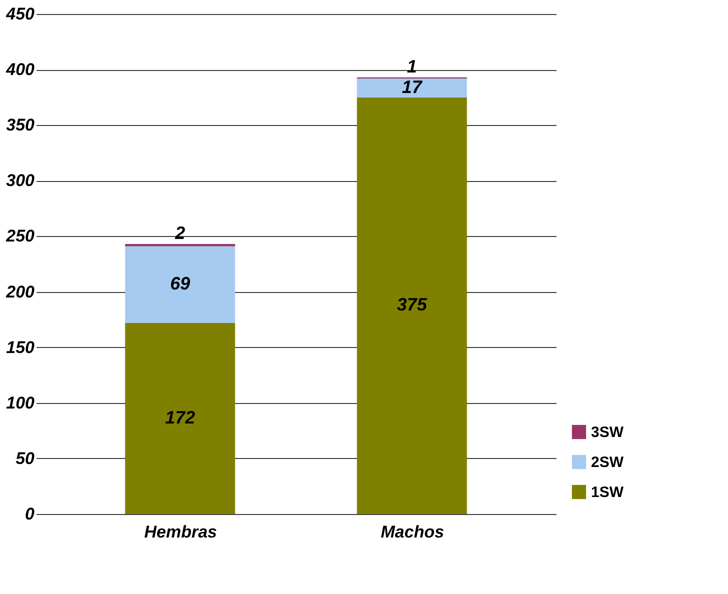 The width and height of the screenshot is (728, 594). I want to click on data-label: 172, so click(180, 417).